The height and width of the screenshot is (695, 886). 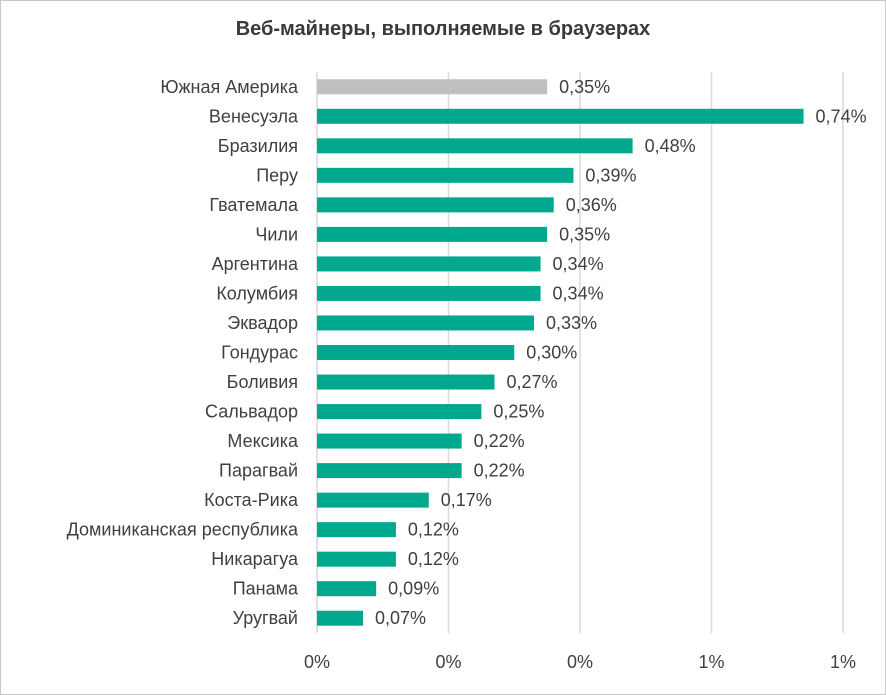 I want to click on data-label: 0,07%, so click(x=400, y=618).